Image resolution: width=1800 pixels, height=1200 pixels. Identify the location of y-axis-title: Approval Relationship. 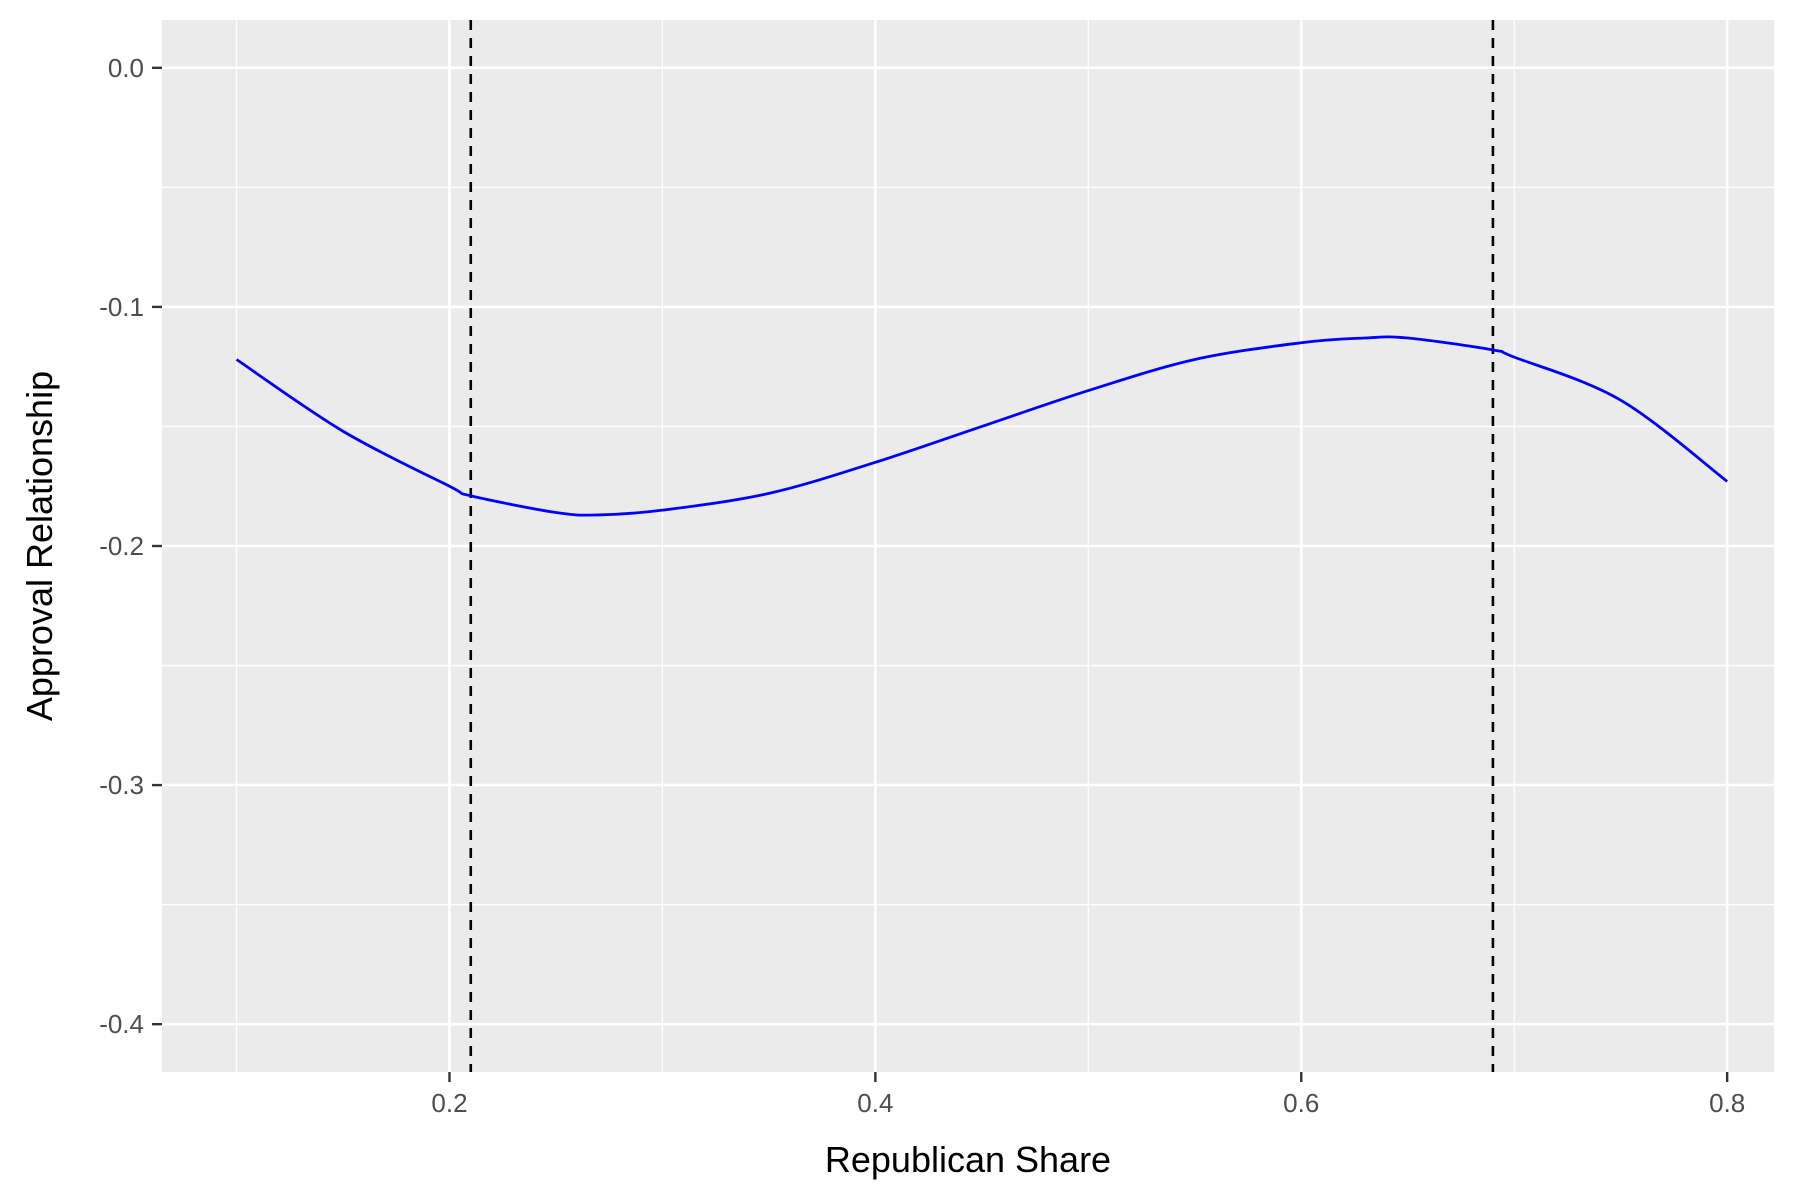
(39, 546).